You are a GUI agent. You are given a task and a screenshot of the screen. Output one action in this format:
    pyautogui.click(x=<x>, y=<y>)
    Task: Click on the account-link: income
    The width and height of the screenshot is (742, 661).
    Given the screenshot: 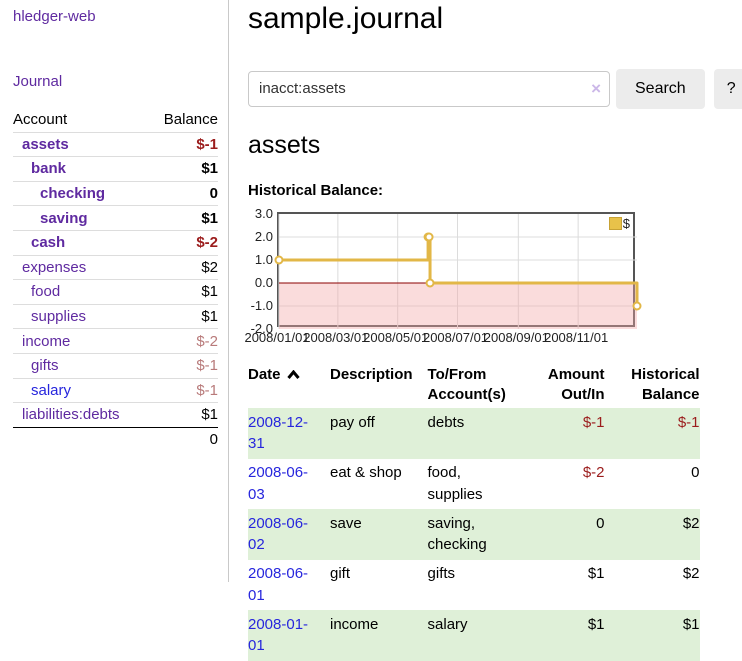 What is the action you would take?
    pyautogui.click(x=46, y=341)
    